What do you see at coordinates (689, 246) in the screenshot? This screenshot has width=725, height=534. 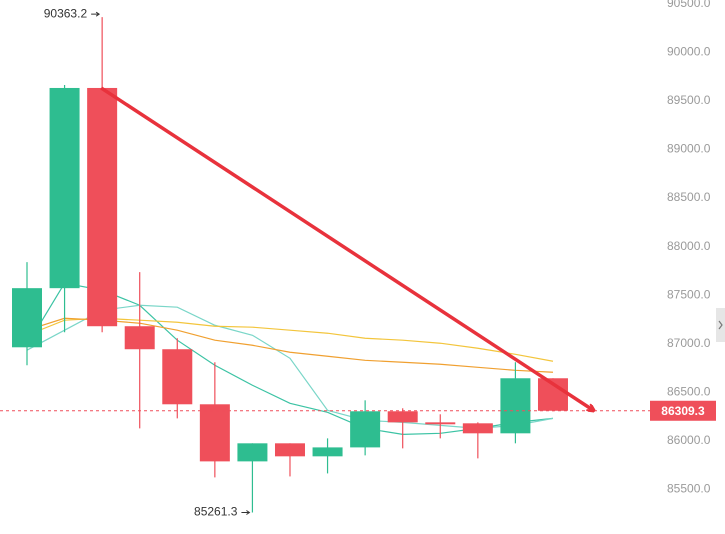 I see `y-tick-label: 88000.0` at bounding box center [689, 246].